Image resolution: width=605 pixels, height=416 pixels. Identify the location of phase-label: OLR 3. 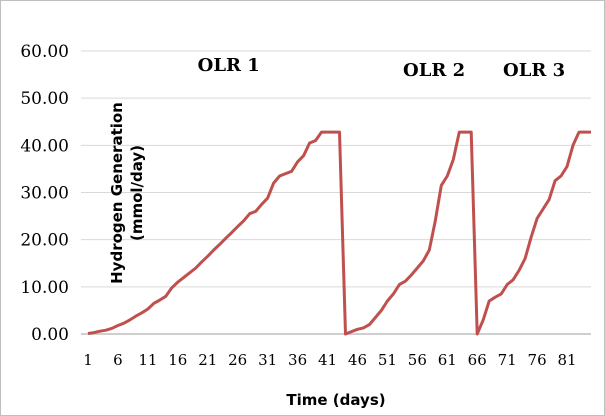
(534, 70).